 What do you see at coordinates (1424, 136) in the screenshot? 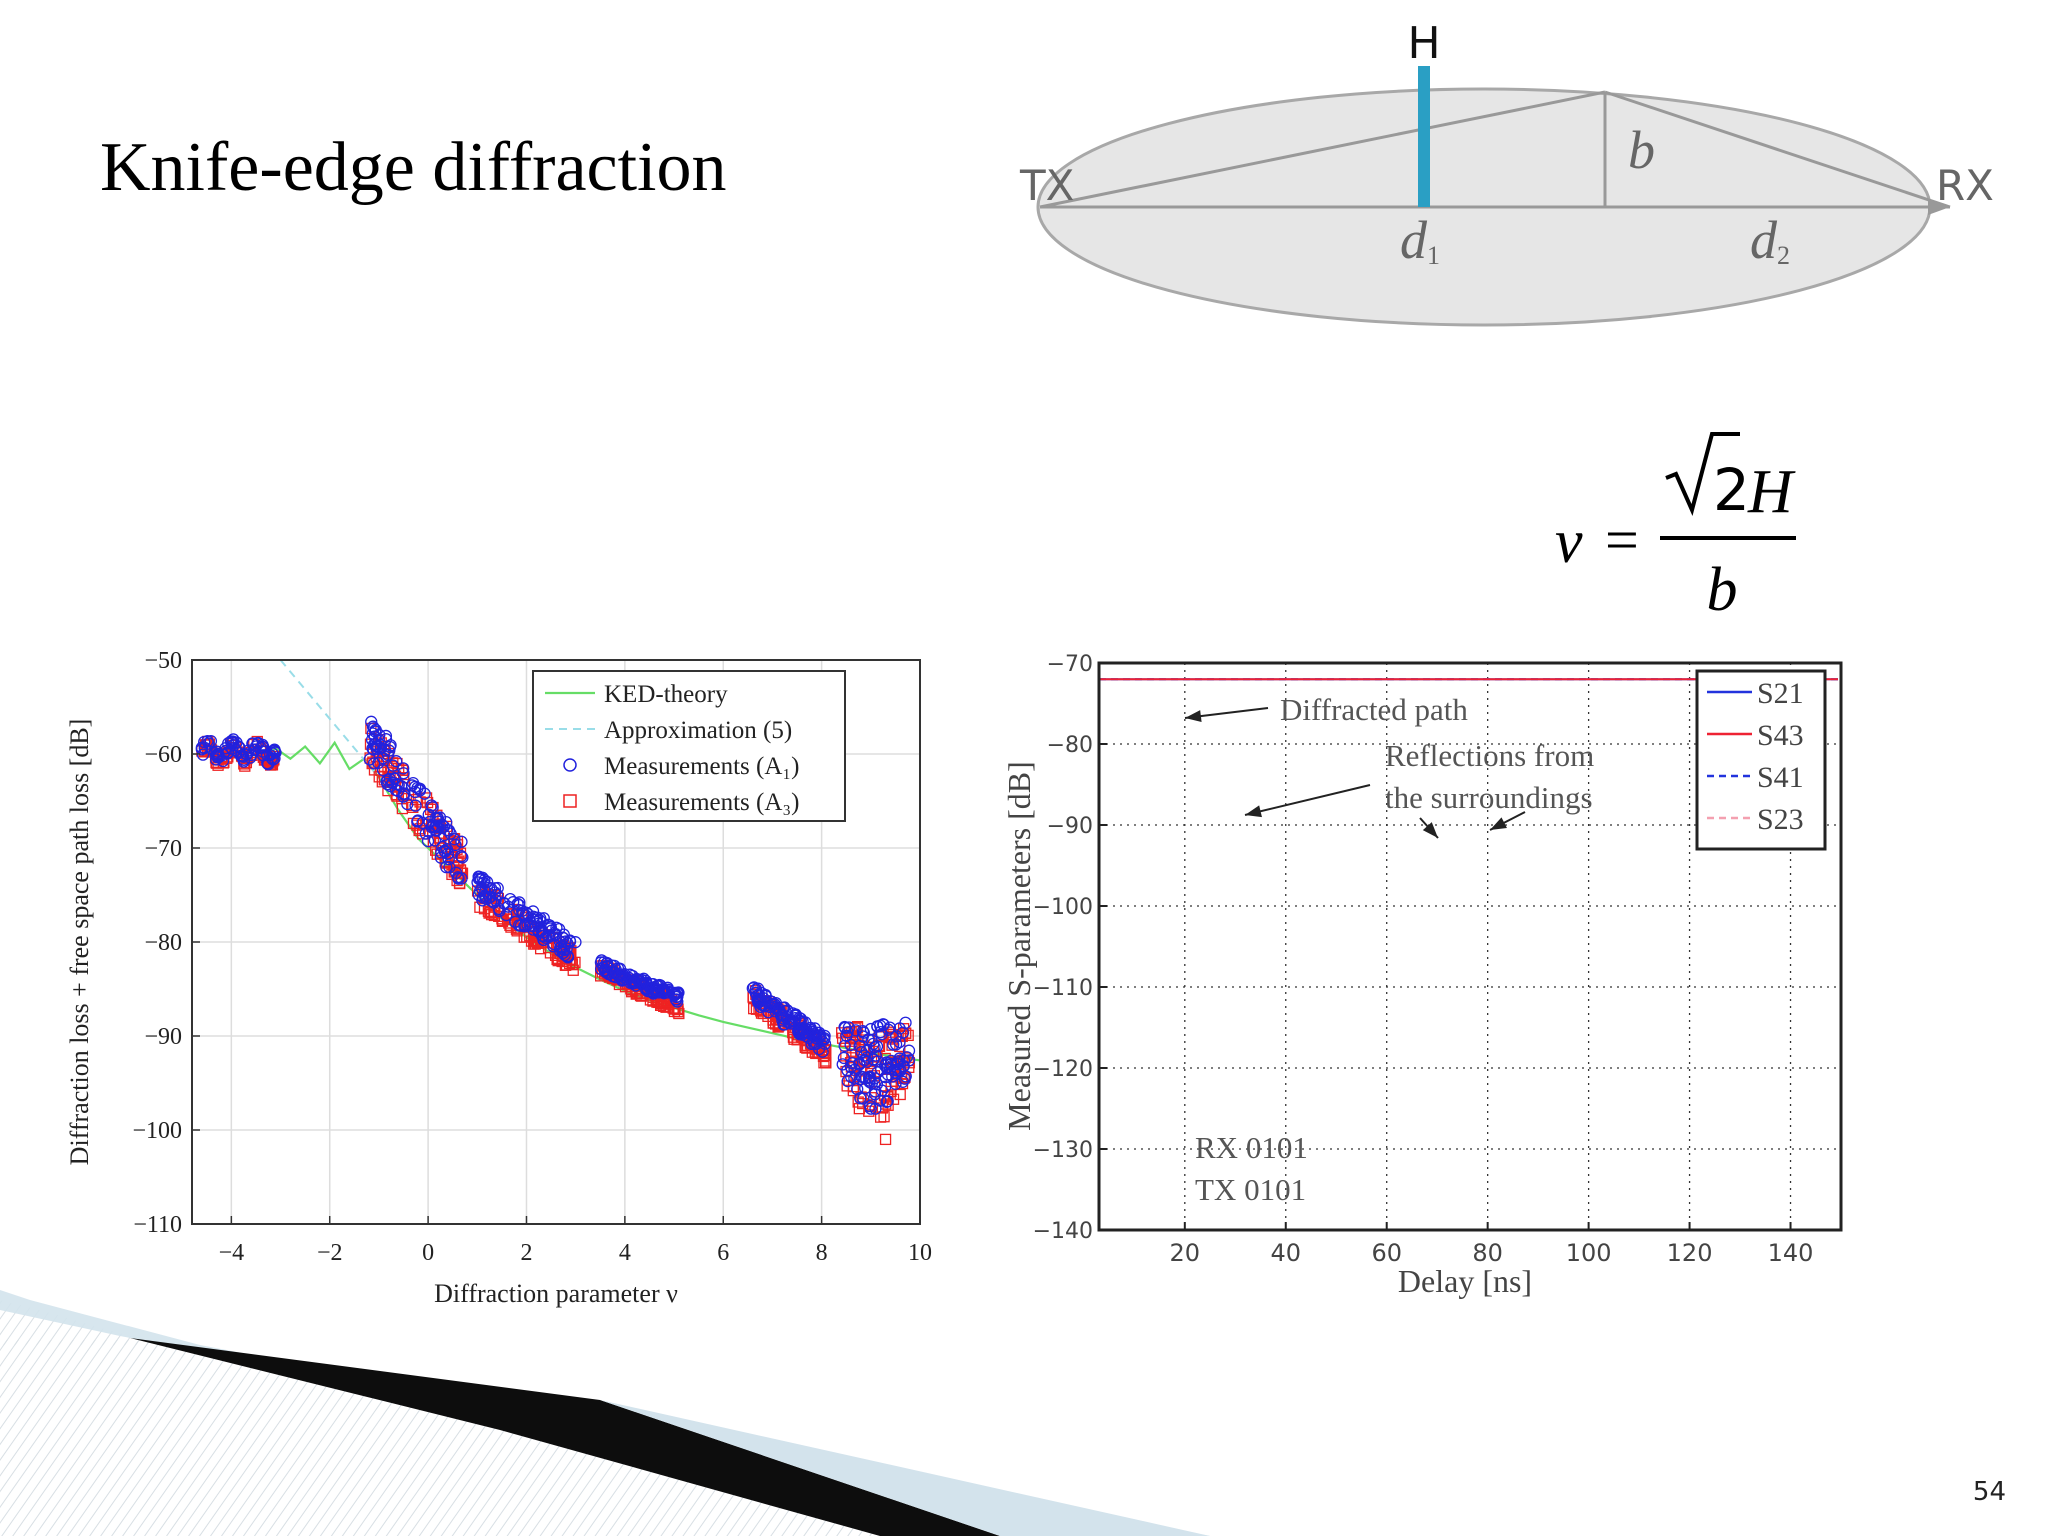
I see `knife-edge-obstacle` at bounding box center [1424, 136].